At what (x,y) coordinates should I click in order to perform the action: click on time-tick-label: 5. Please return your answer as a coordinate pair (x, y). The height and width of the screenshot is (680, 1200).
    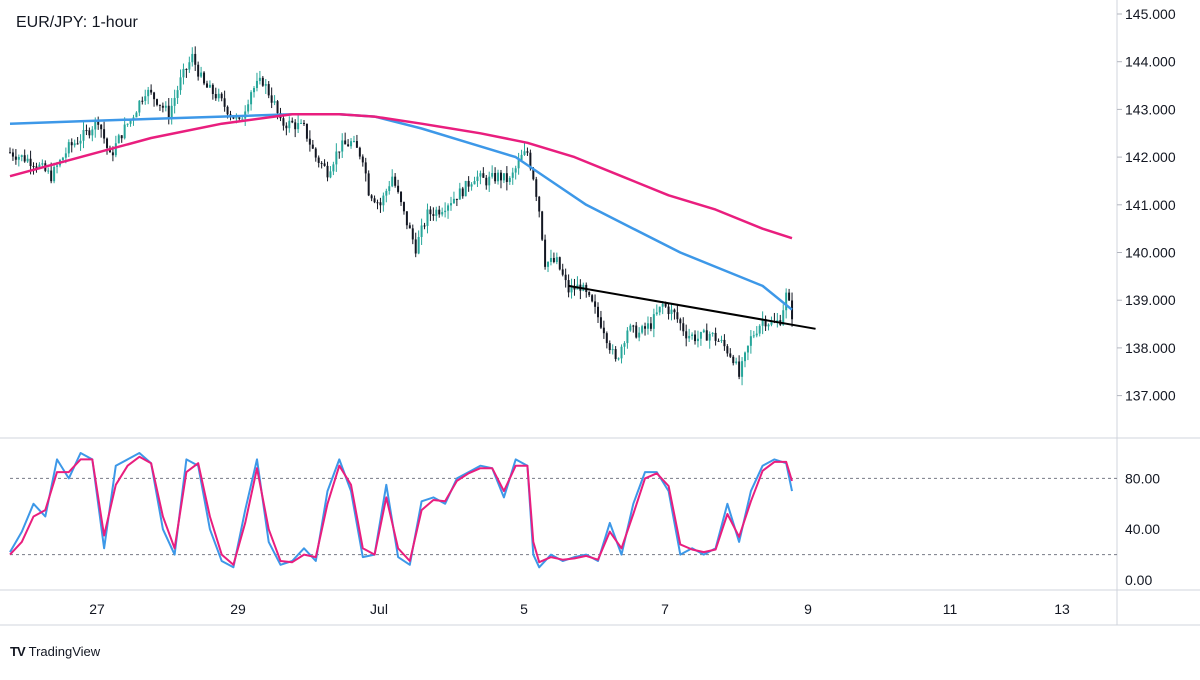
    Looking at the image, I should click on (524, 609).